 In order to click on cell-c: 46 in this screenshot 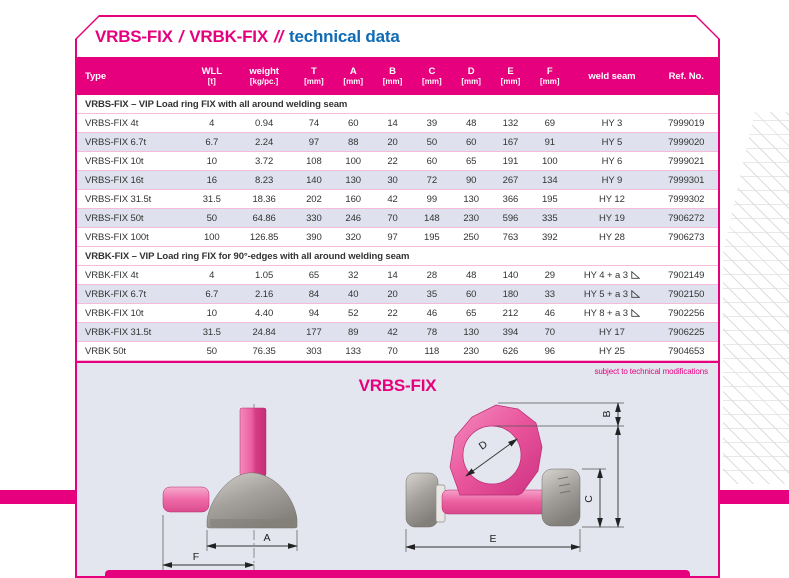, I will do `click(432, 313)`.